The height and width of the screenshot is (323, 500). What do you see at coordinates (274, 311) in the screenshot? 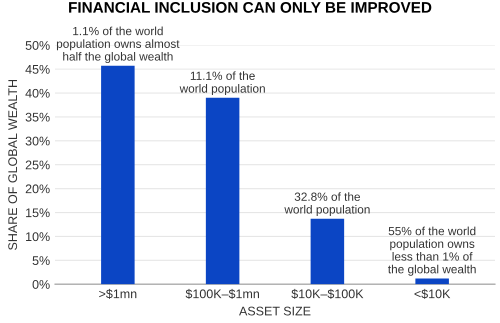
I see `x-axis-title: ASSET SIZE` at bounding box center [274, 311].